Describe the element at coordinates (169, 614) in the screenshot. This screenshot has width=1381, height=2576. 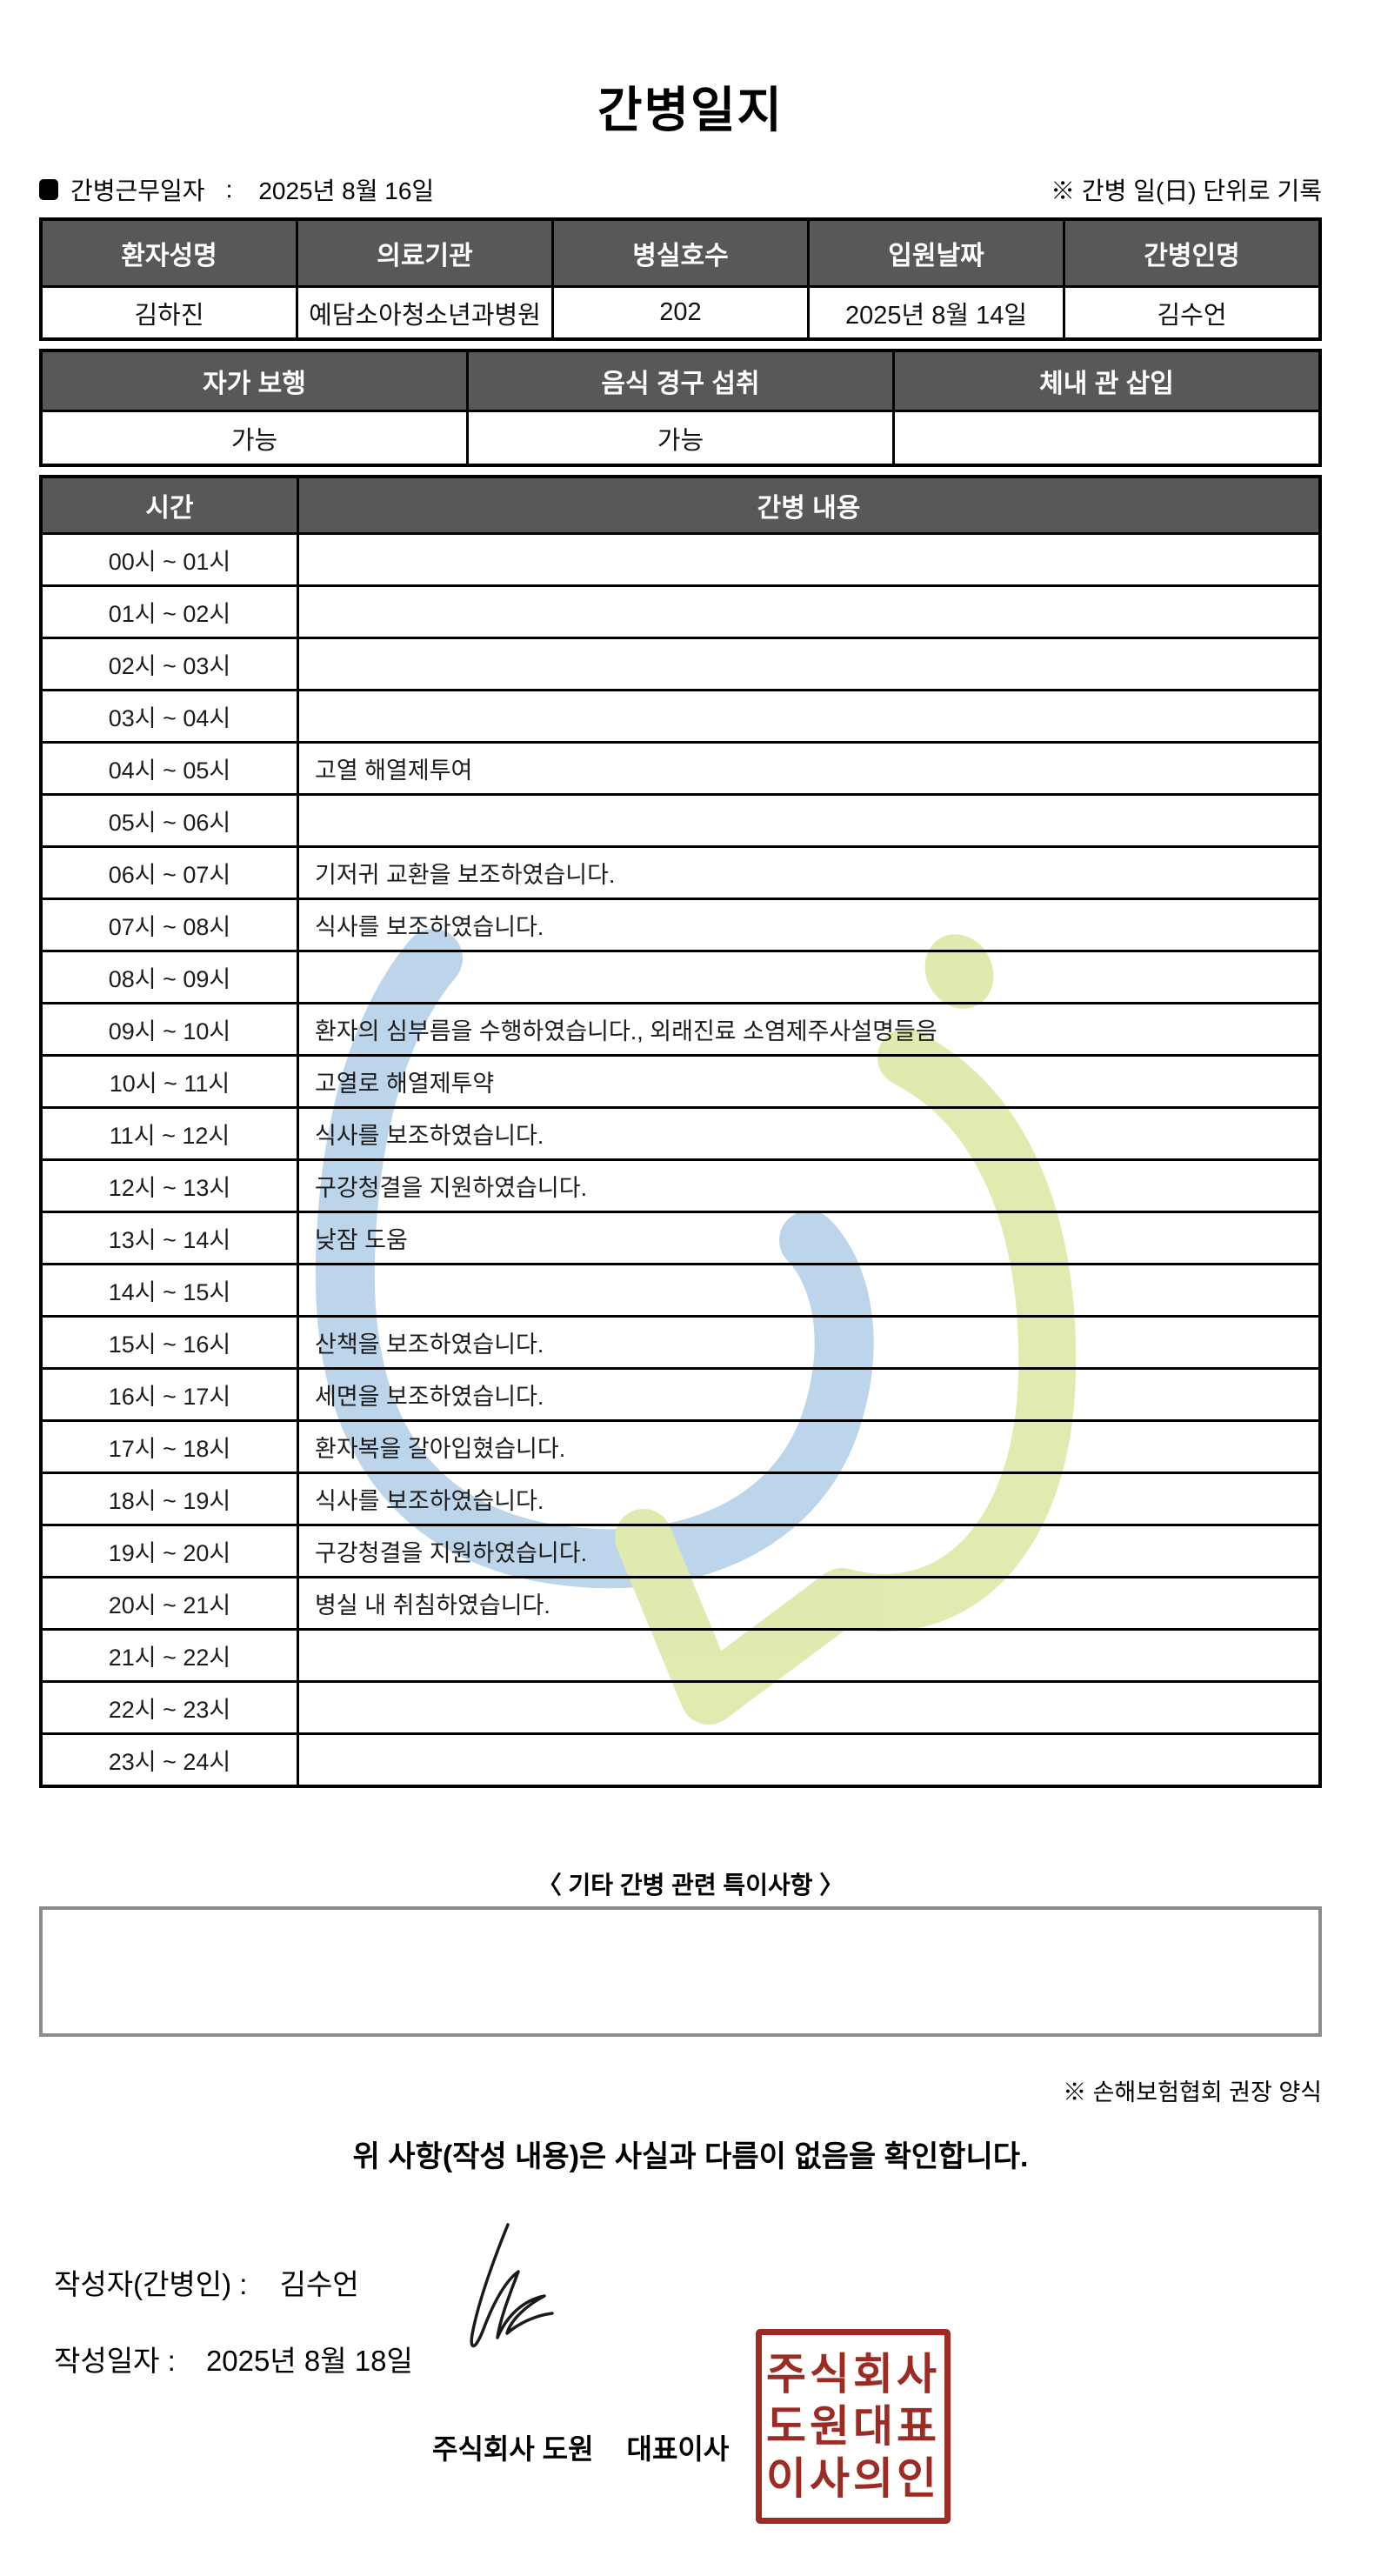
I see `time-cell: 01시 ~ 02시` at that location.